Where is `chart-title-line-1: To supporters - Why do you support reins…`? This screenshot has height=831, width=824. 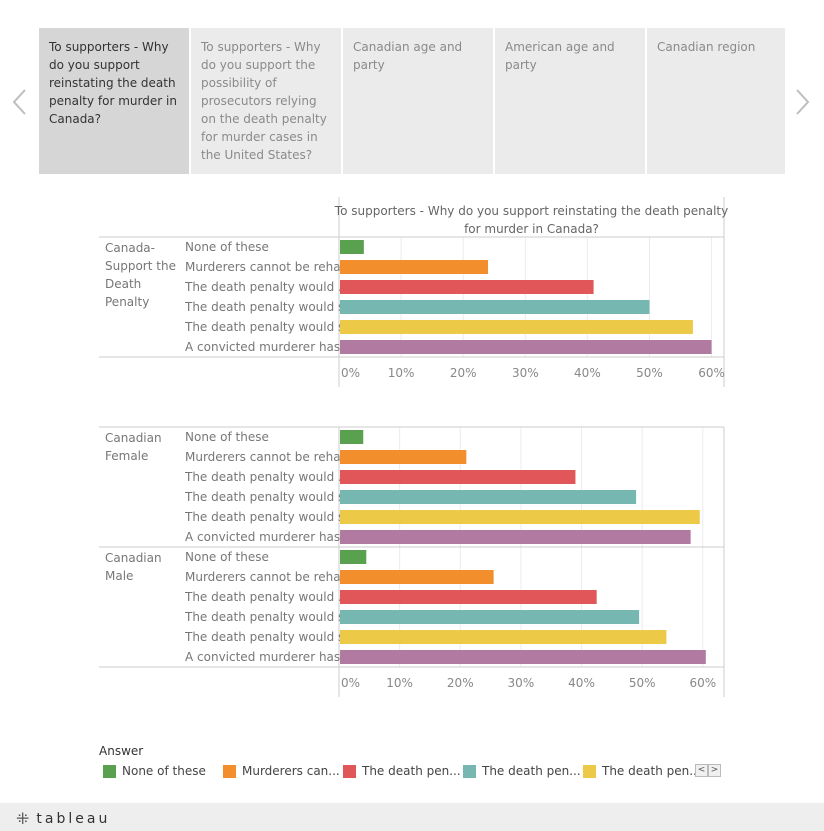
chart-title-line-1: To supporters - Why do you support reins… is located at coordinates (531, 211).